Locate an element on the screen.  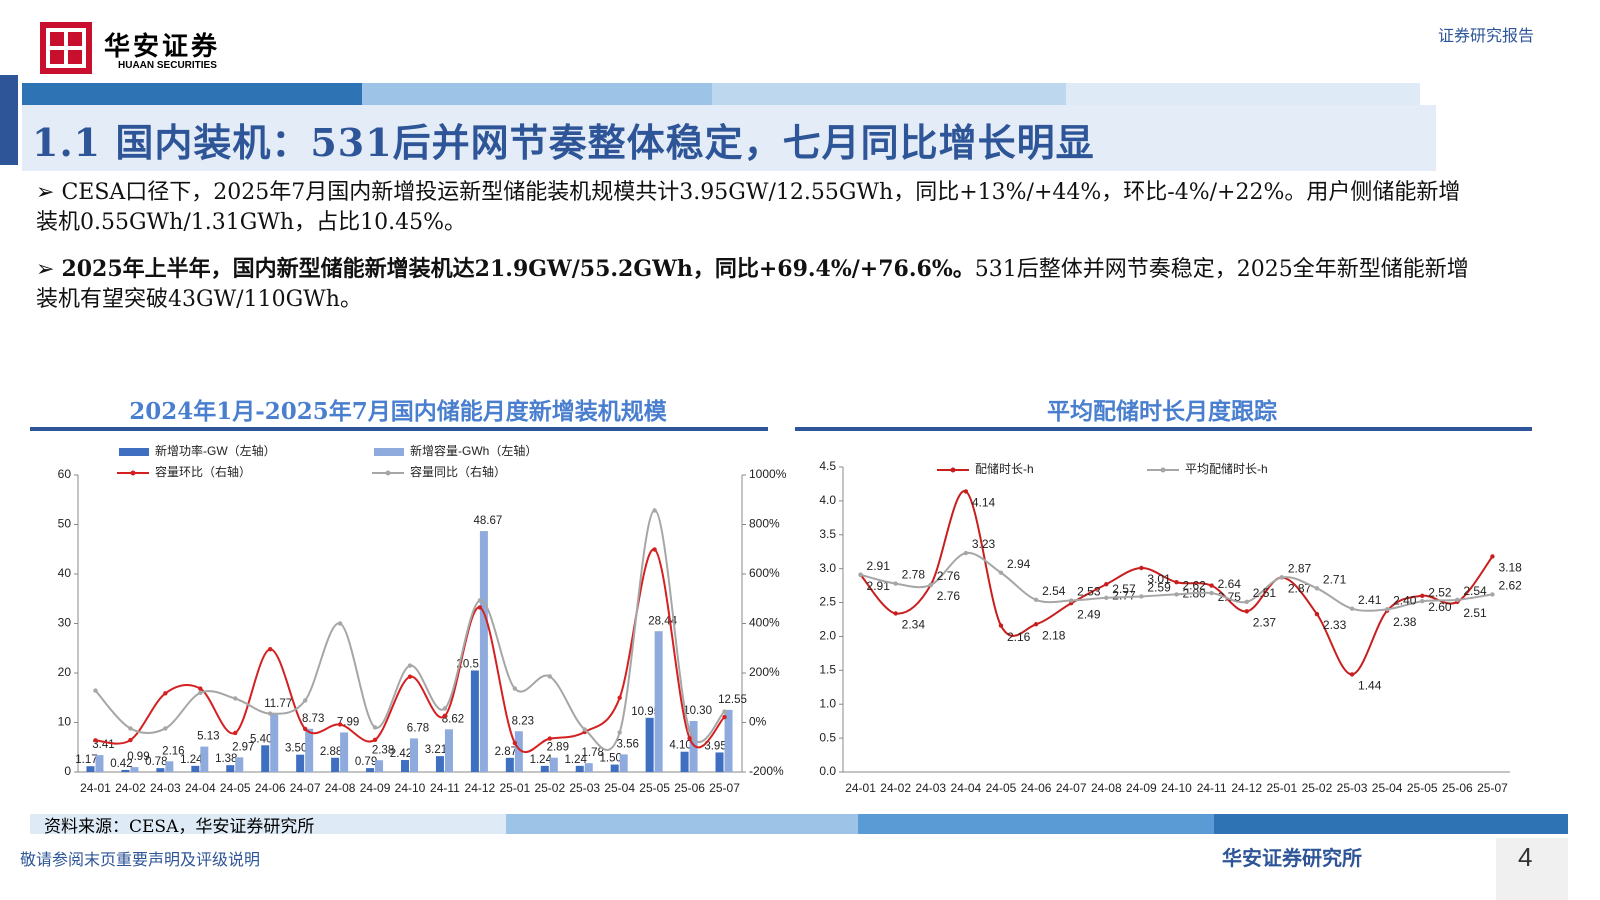
y-tick-label: 2.0 is located at coordinates (827, 636).